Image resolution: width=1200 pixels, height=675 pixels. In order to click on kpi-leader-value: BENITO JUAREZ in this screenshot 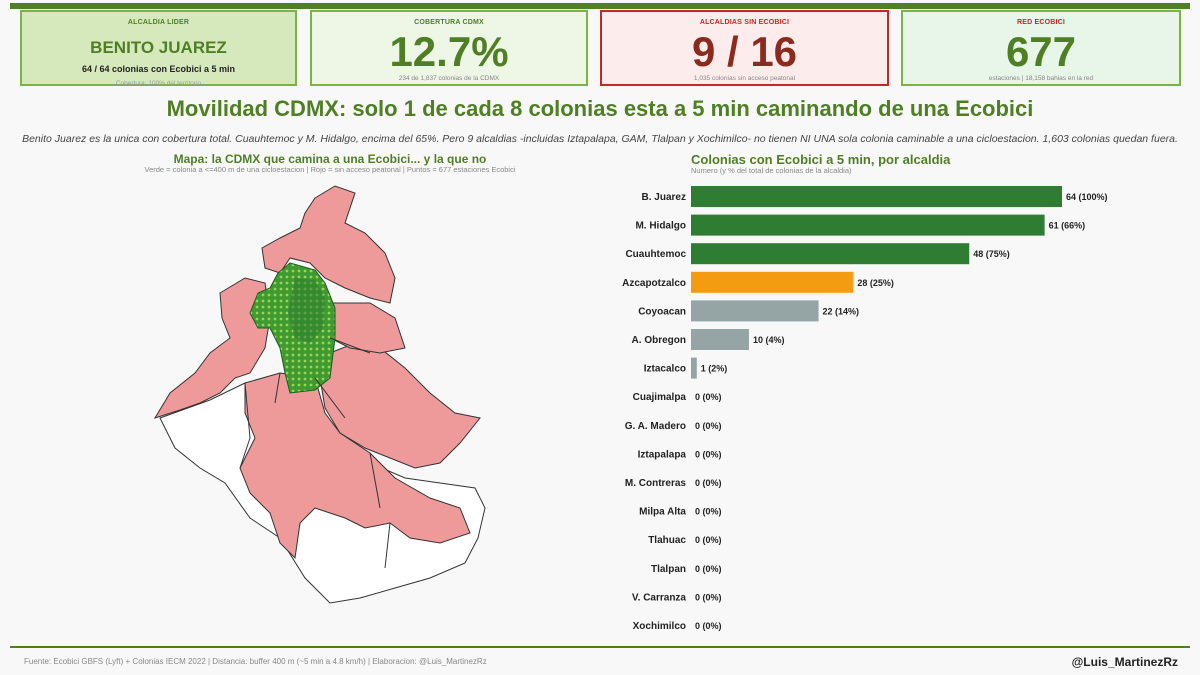, I will do `click(158, 47)`.